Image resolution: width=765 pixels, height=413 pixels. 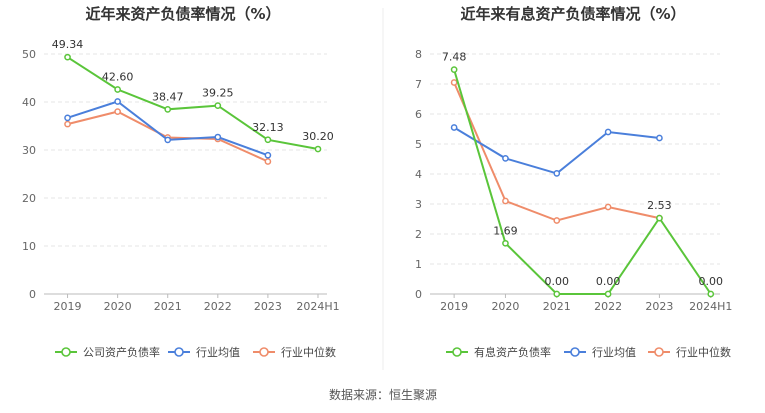 I want to click on series-1: 49.34 42.60 38.47 39.25 32.13 30.20, so click(x=193, y=95).